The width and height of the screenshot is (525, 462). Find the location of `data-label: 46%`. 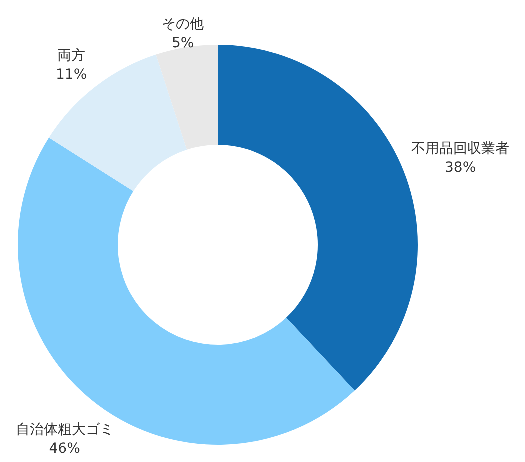

data-label: 46% is located at coordinates (64, 449).